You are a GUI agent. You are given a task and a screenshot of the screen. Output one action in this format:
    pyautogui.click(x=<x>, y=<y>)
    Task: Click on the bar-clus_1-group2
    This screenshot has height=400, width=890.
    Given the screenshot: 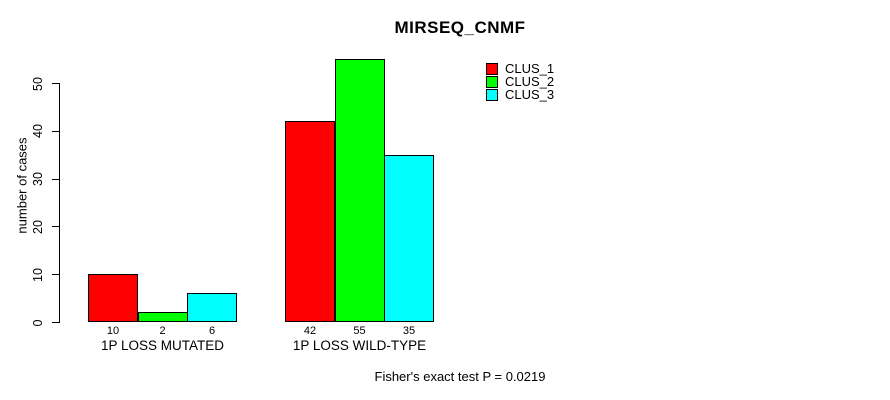 What is the action you would take?
    pyautogui.click(x=310, y=221)
    